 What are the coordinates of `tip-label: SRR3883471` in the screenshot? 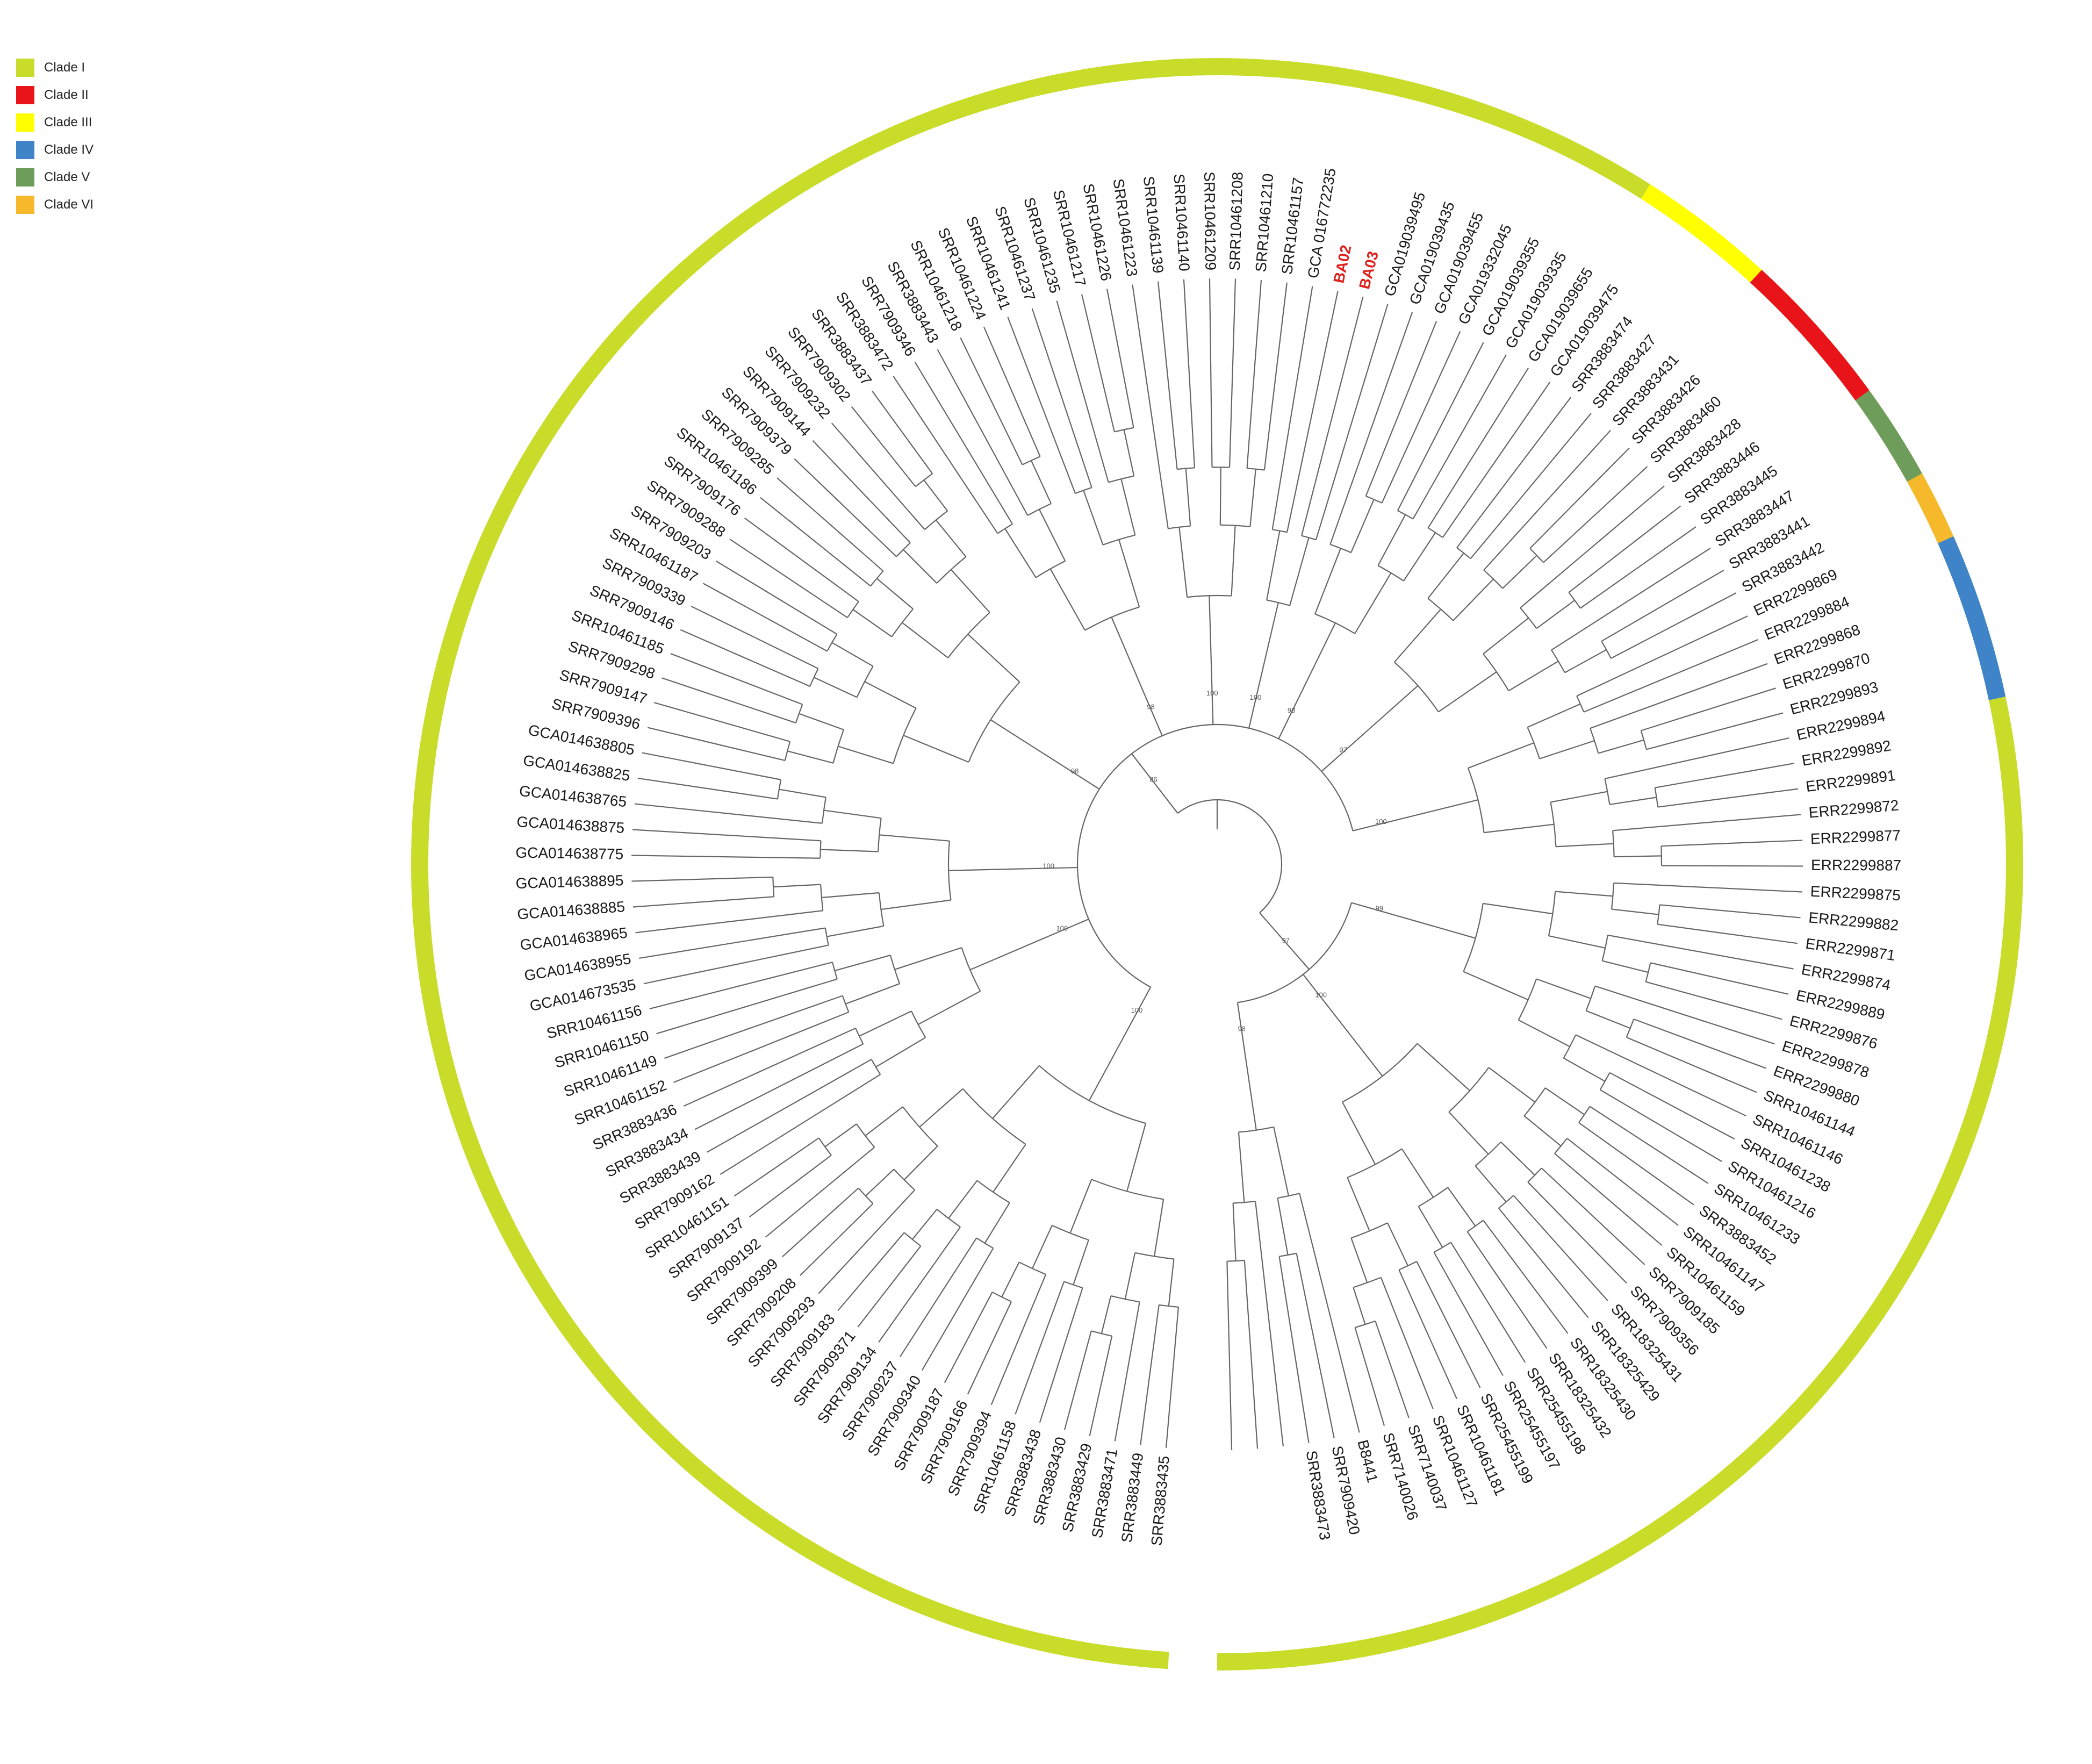 It's located at (1104, 1493).